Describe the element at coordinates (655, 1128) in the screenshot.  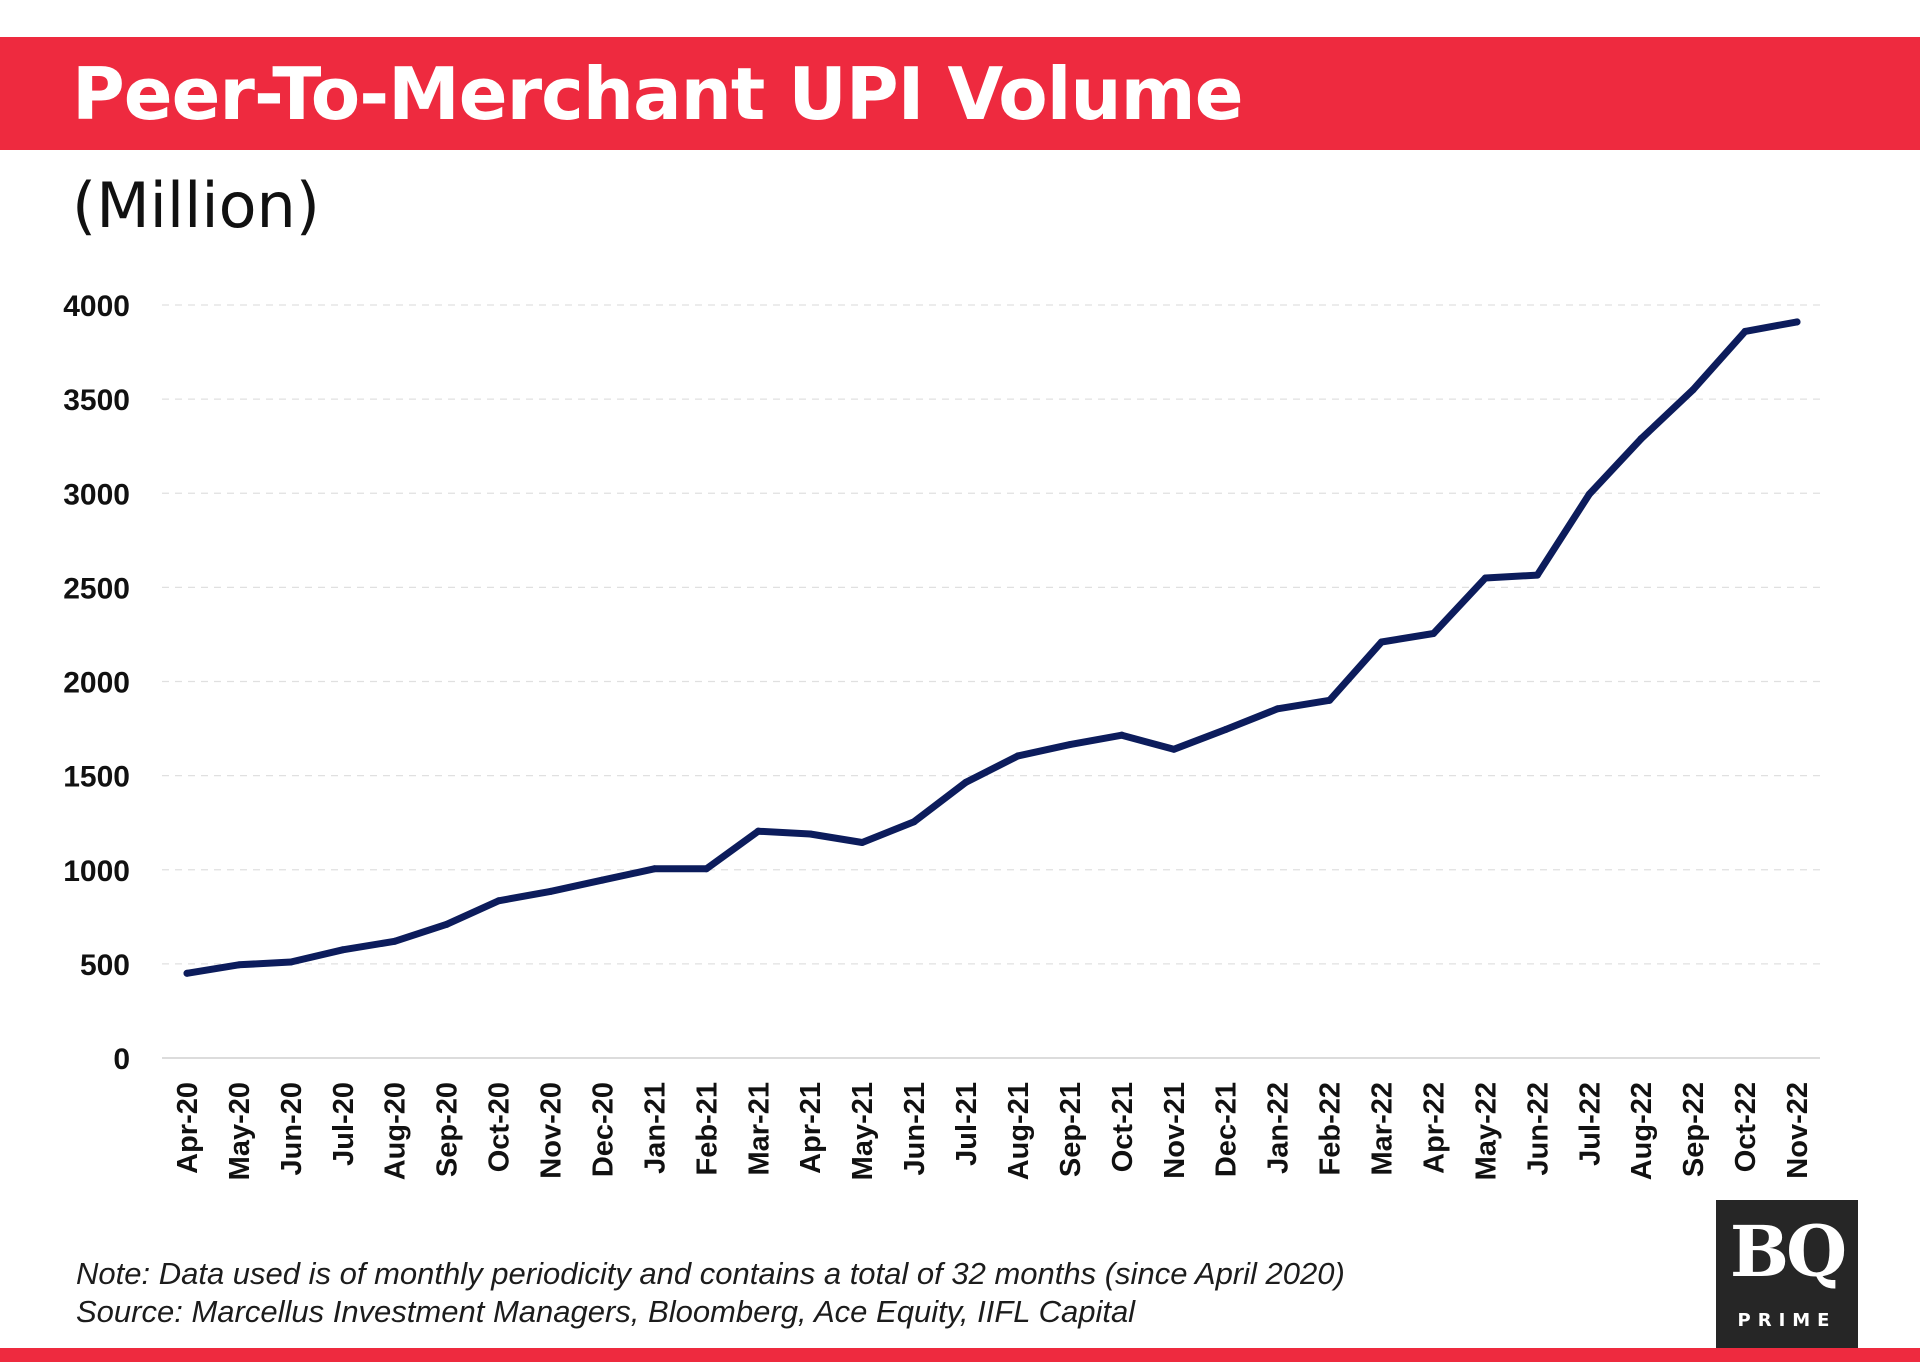
I see `x-tick-label: Jan-21` at that location.